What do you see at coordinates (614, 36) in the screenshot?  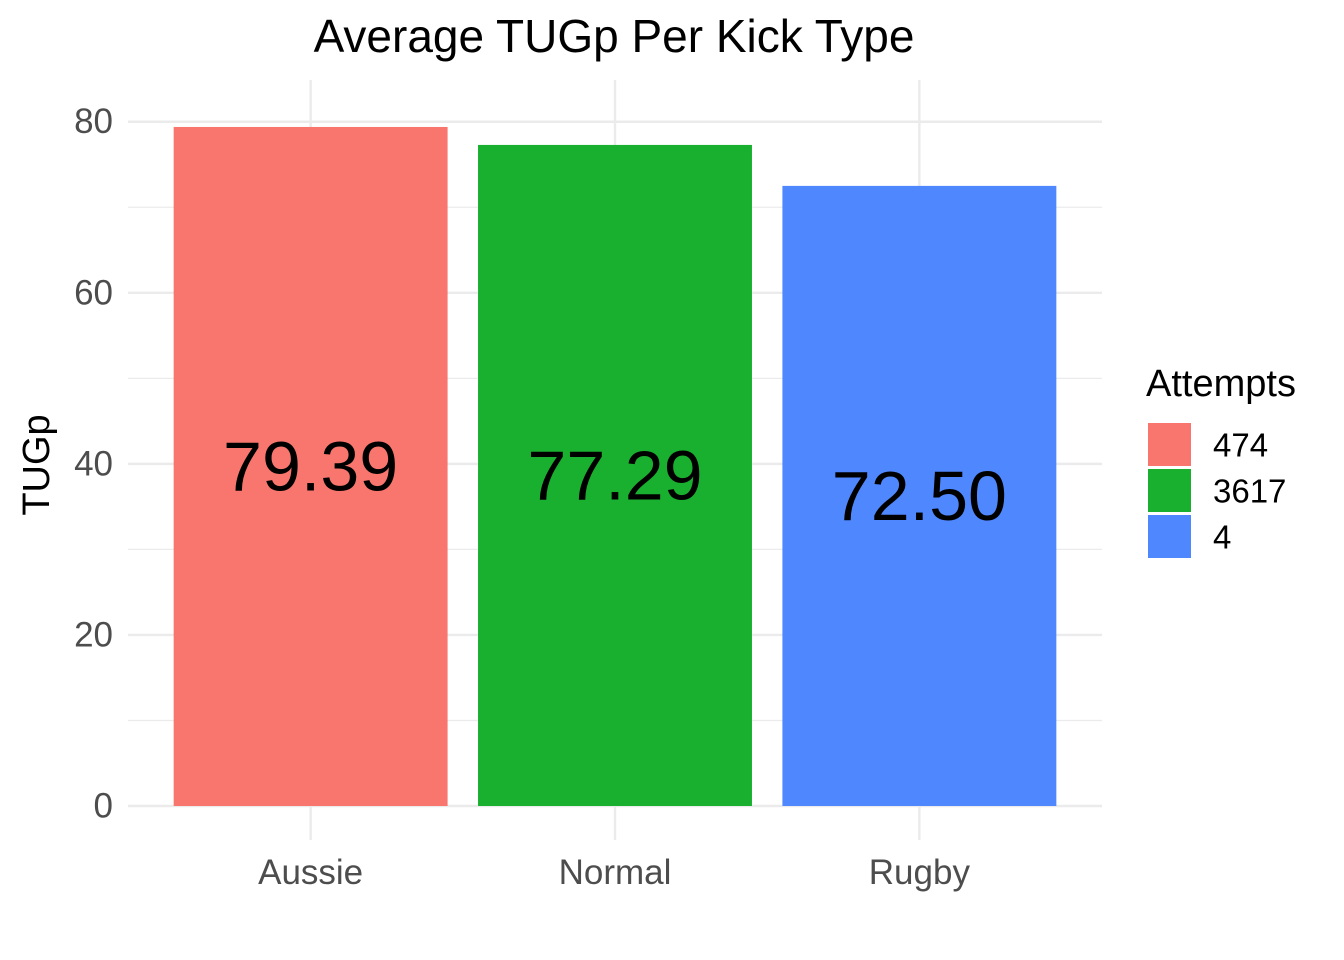 I see `chart-title: Average TUGp Per Kick Type` at bounding box center [614, 36].